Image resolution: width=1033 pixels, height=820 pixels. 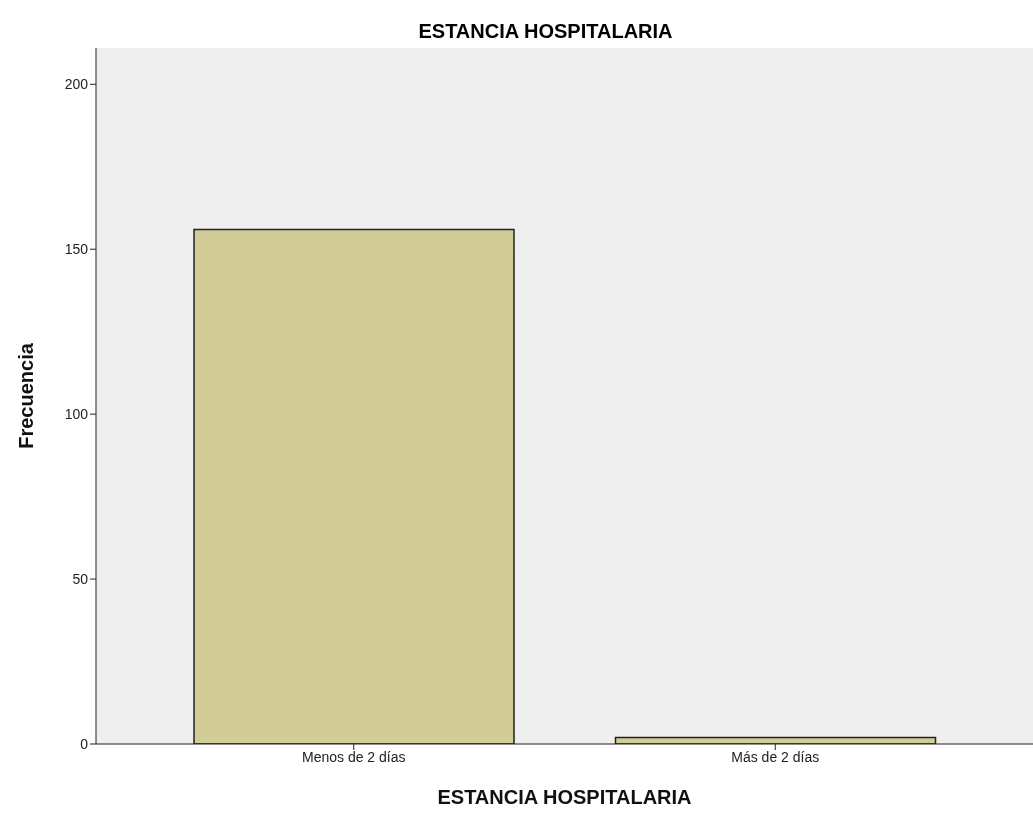 What do you see at coordinates (564, 797) in the screenshot?
I see `x-axis-title: ESTANCIA HOSPITALARIA` at bounding box center [564, 797].